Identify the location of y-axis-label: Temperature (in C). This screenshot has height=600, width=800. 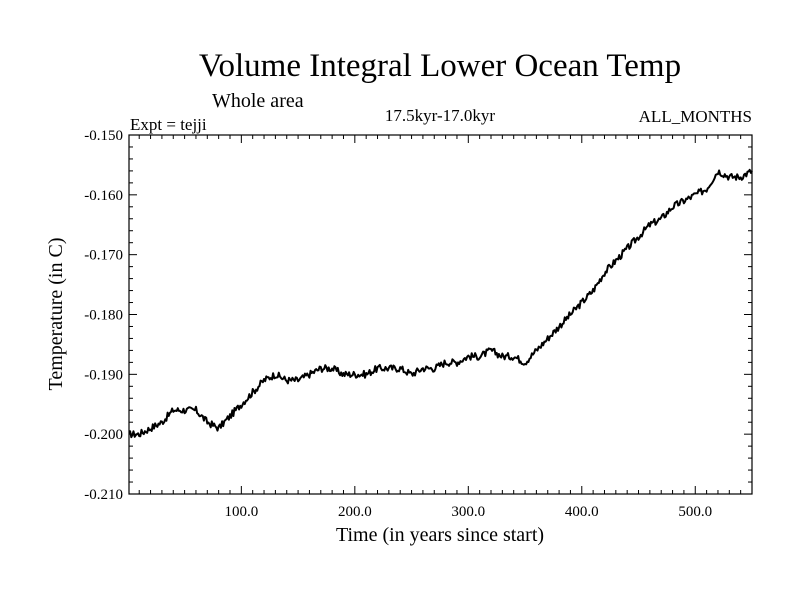
(56, 314).